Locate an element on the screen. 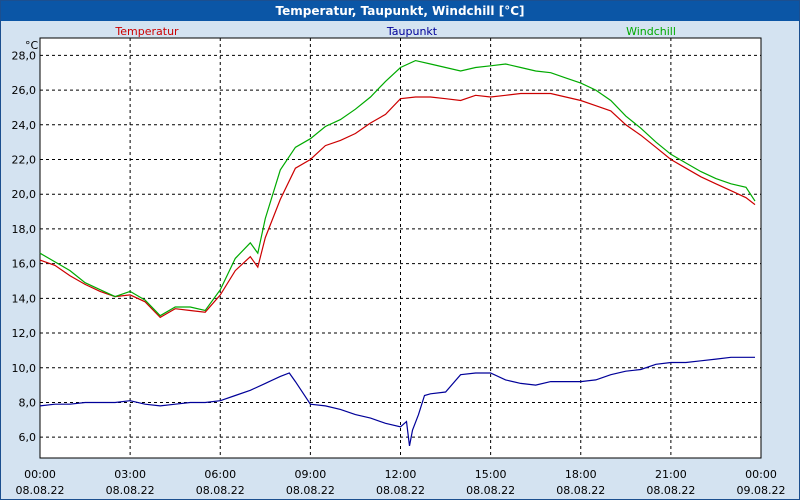  legend-label-taupunkt: Taupunkt is located at coordinates (412, 31).